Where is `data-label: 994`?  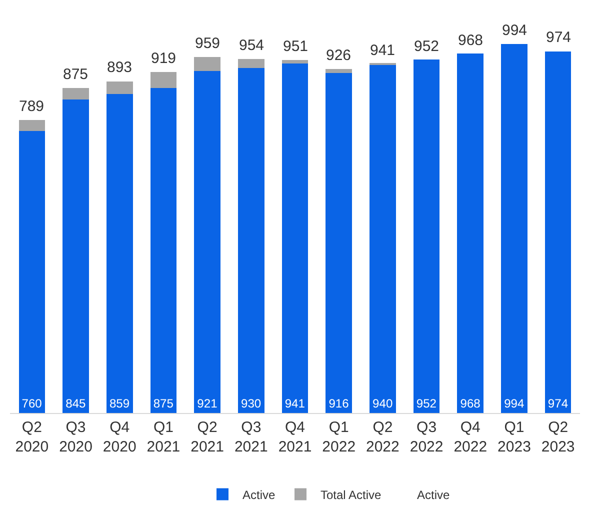
data-label: 994 is located at coordinates (514, 403).